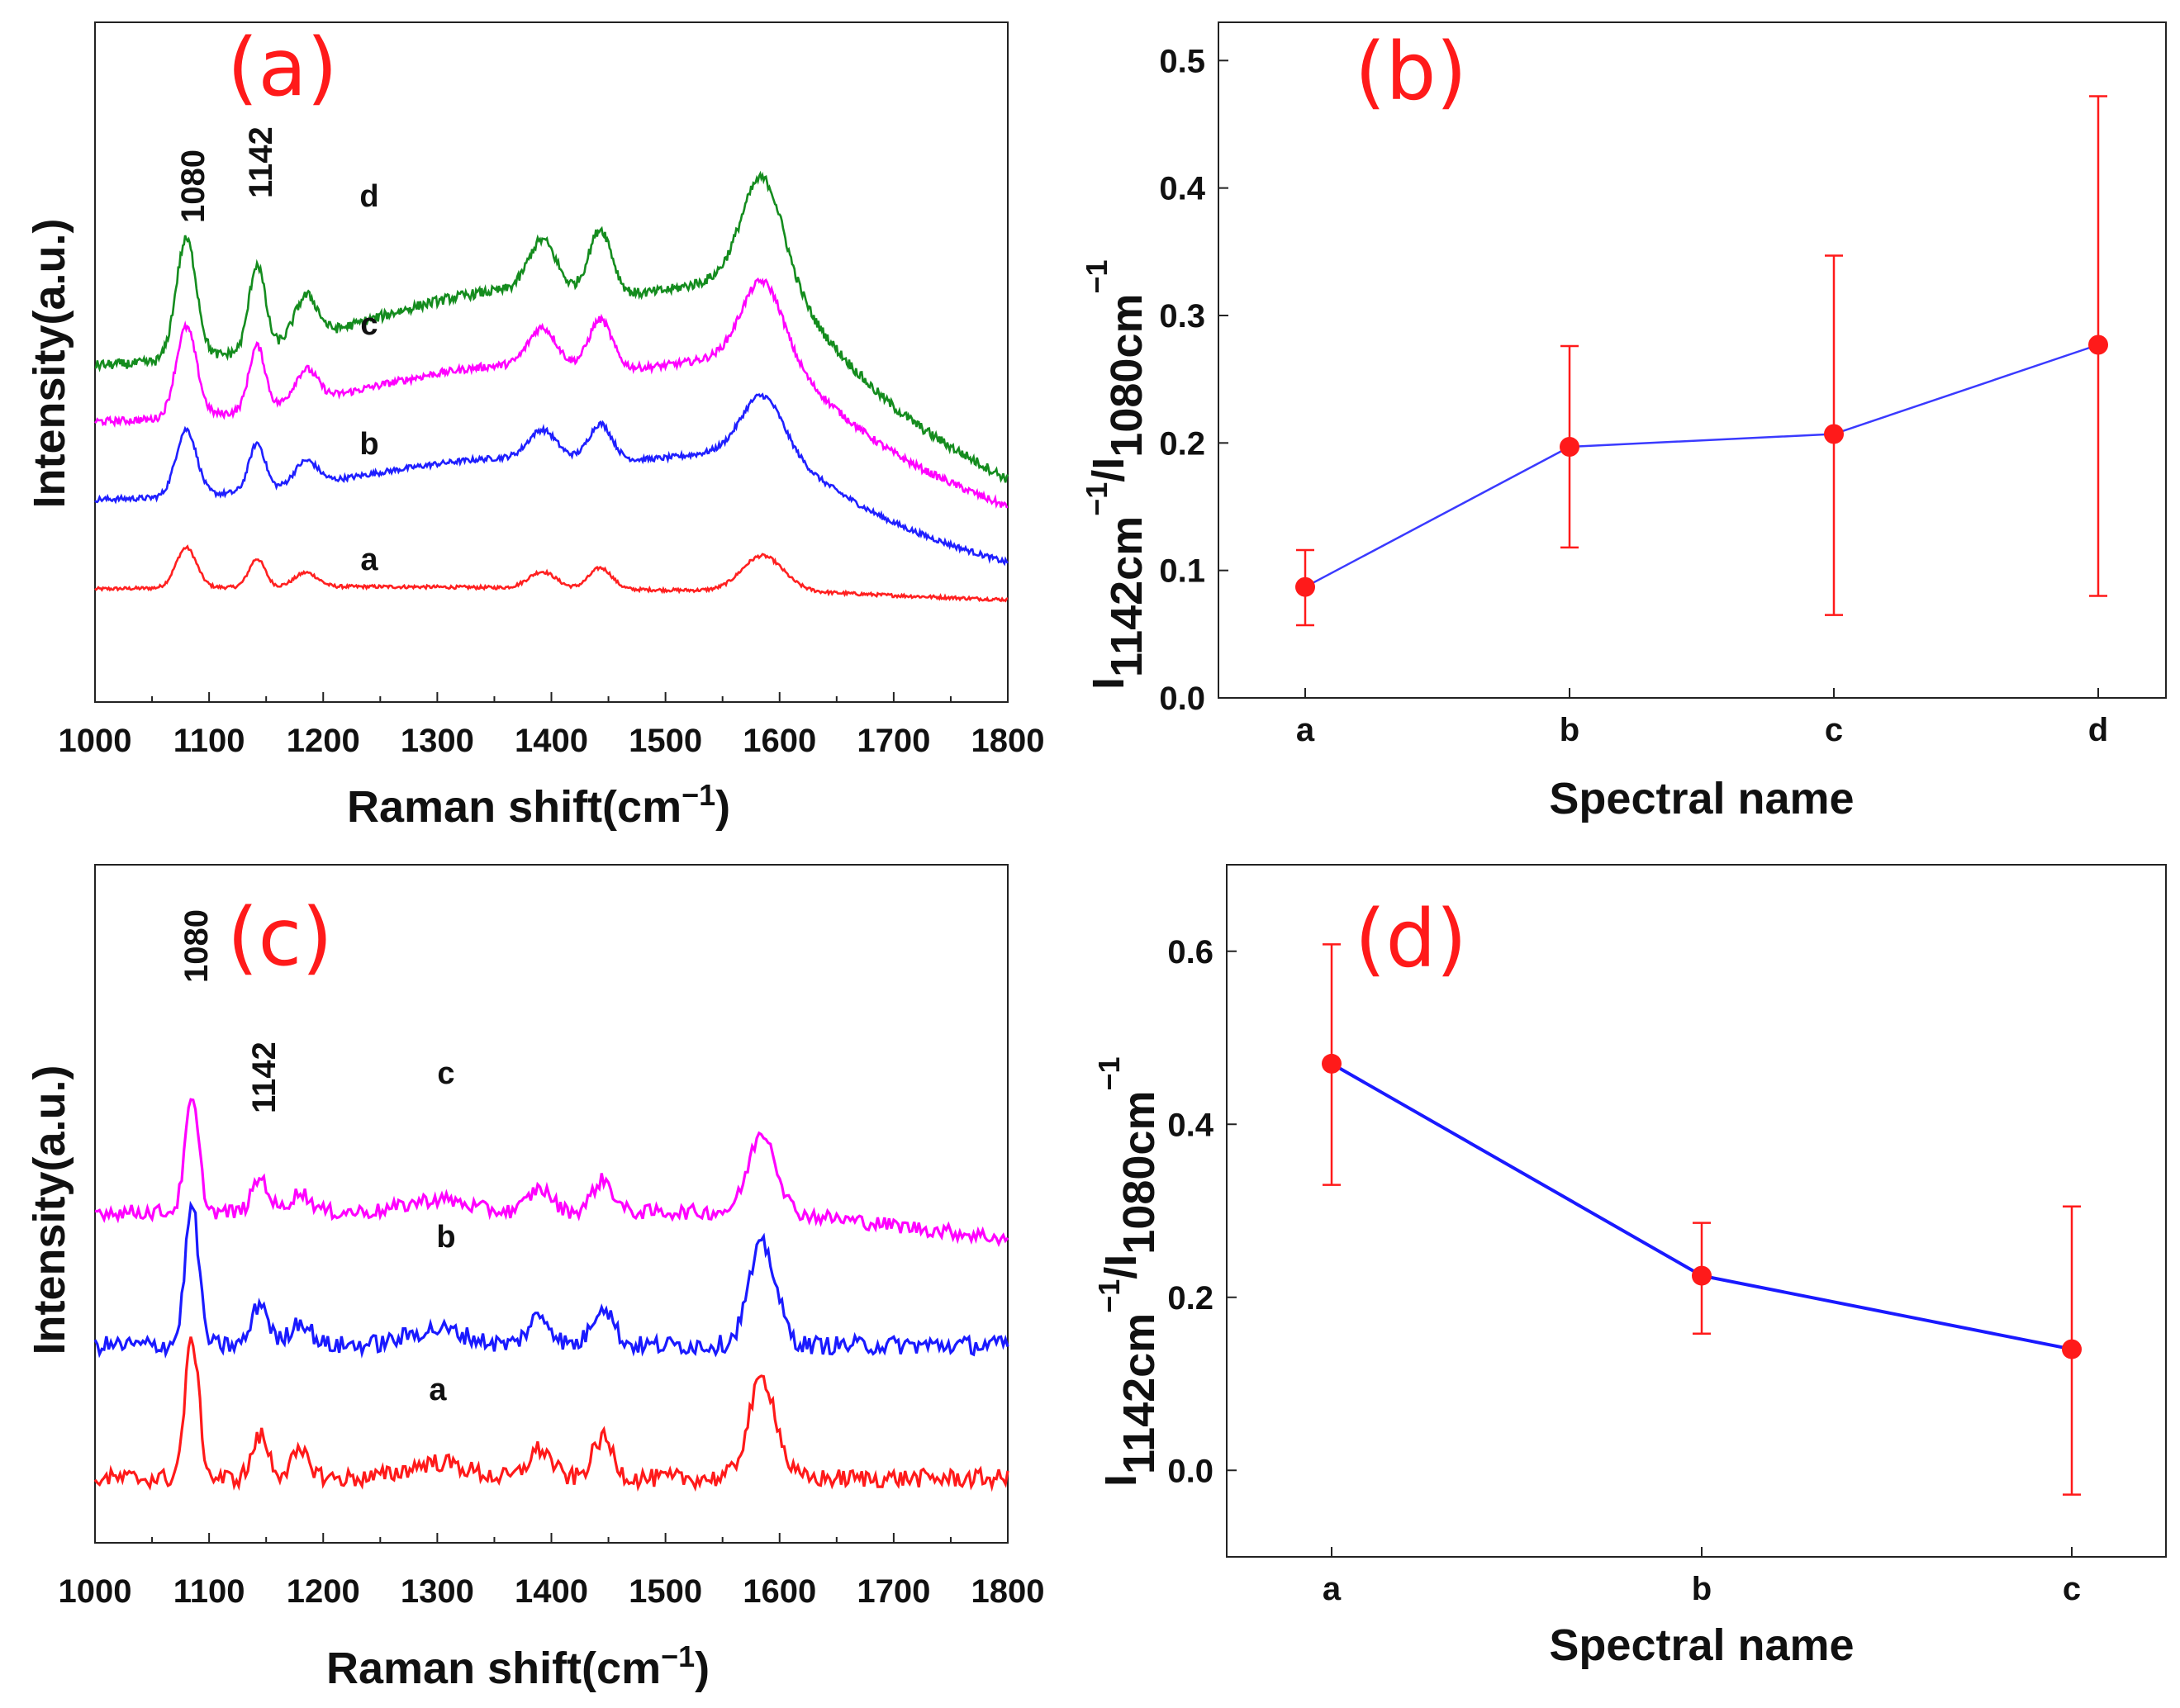 This screenshot has width=2180, height=1708. Describe the element at coordinates (552, 741) in the screenshot. I see `panel-a-x-tick-label-4: 1400` at that location.